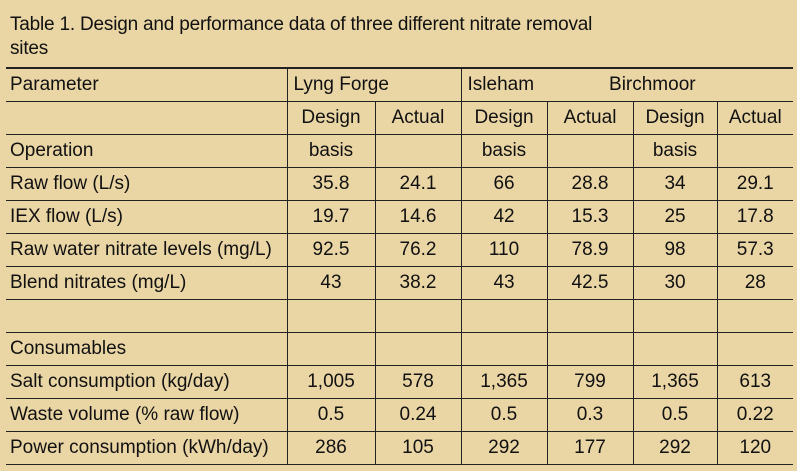 This screenshot has width=797, height=471. Describe the element at coordinates (504, 184) in the screenshot. I see `table-cell: 66` at that location.